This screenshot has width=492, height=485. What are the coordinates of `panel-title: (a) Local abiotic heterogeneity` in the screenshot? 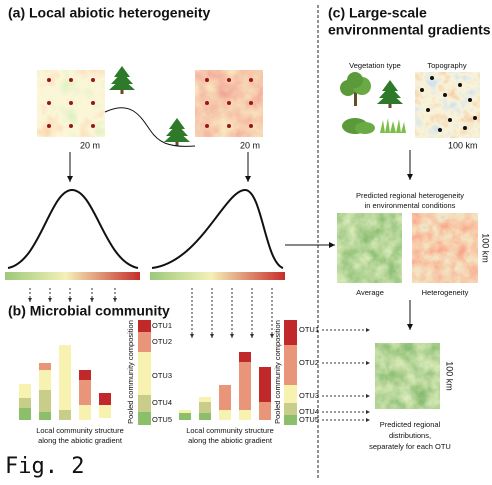 It's located at (109, 13).